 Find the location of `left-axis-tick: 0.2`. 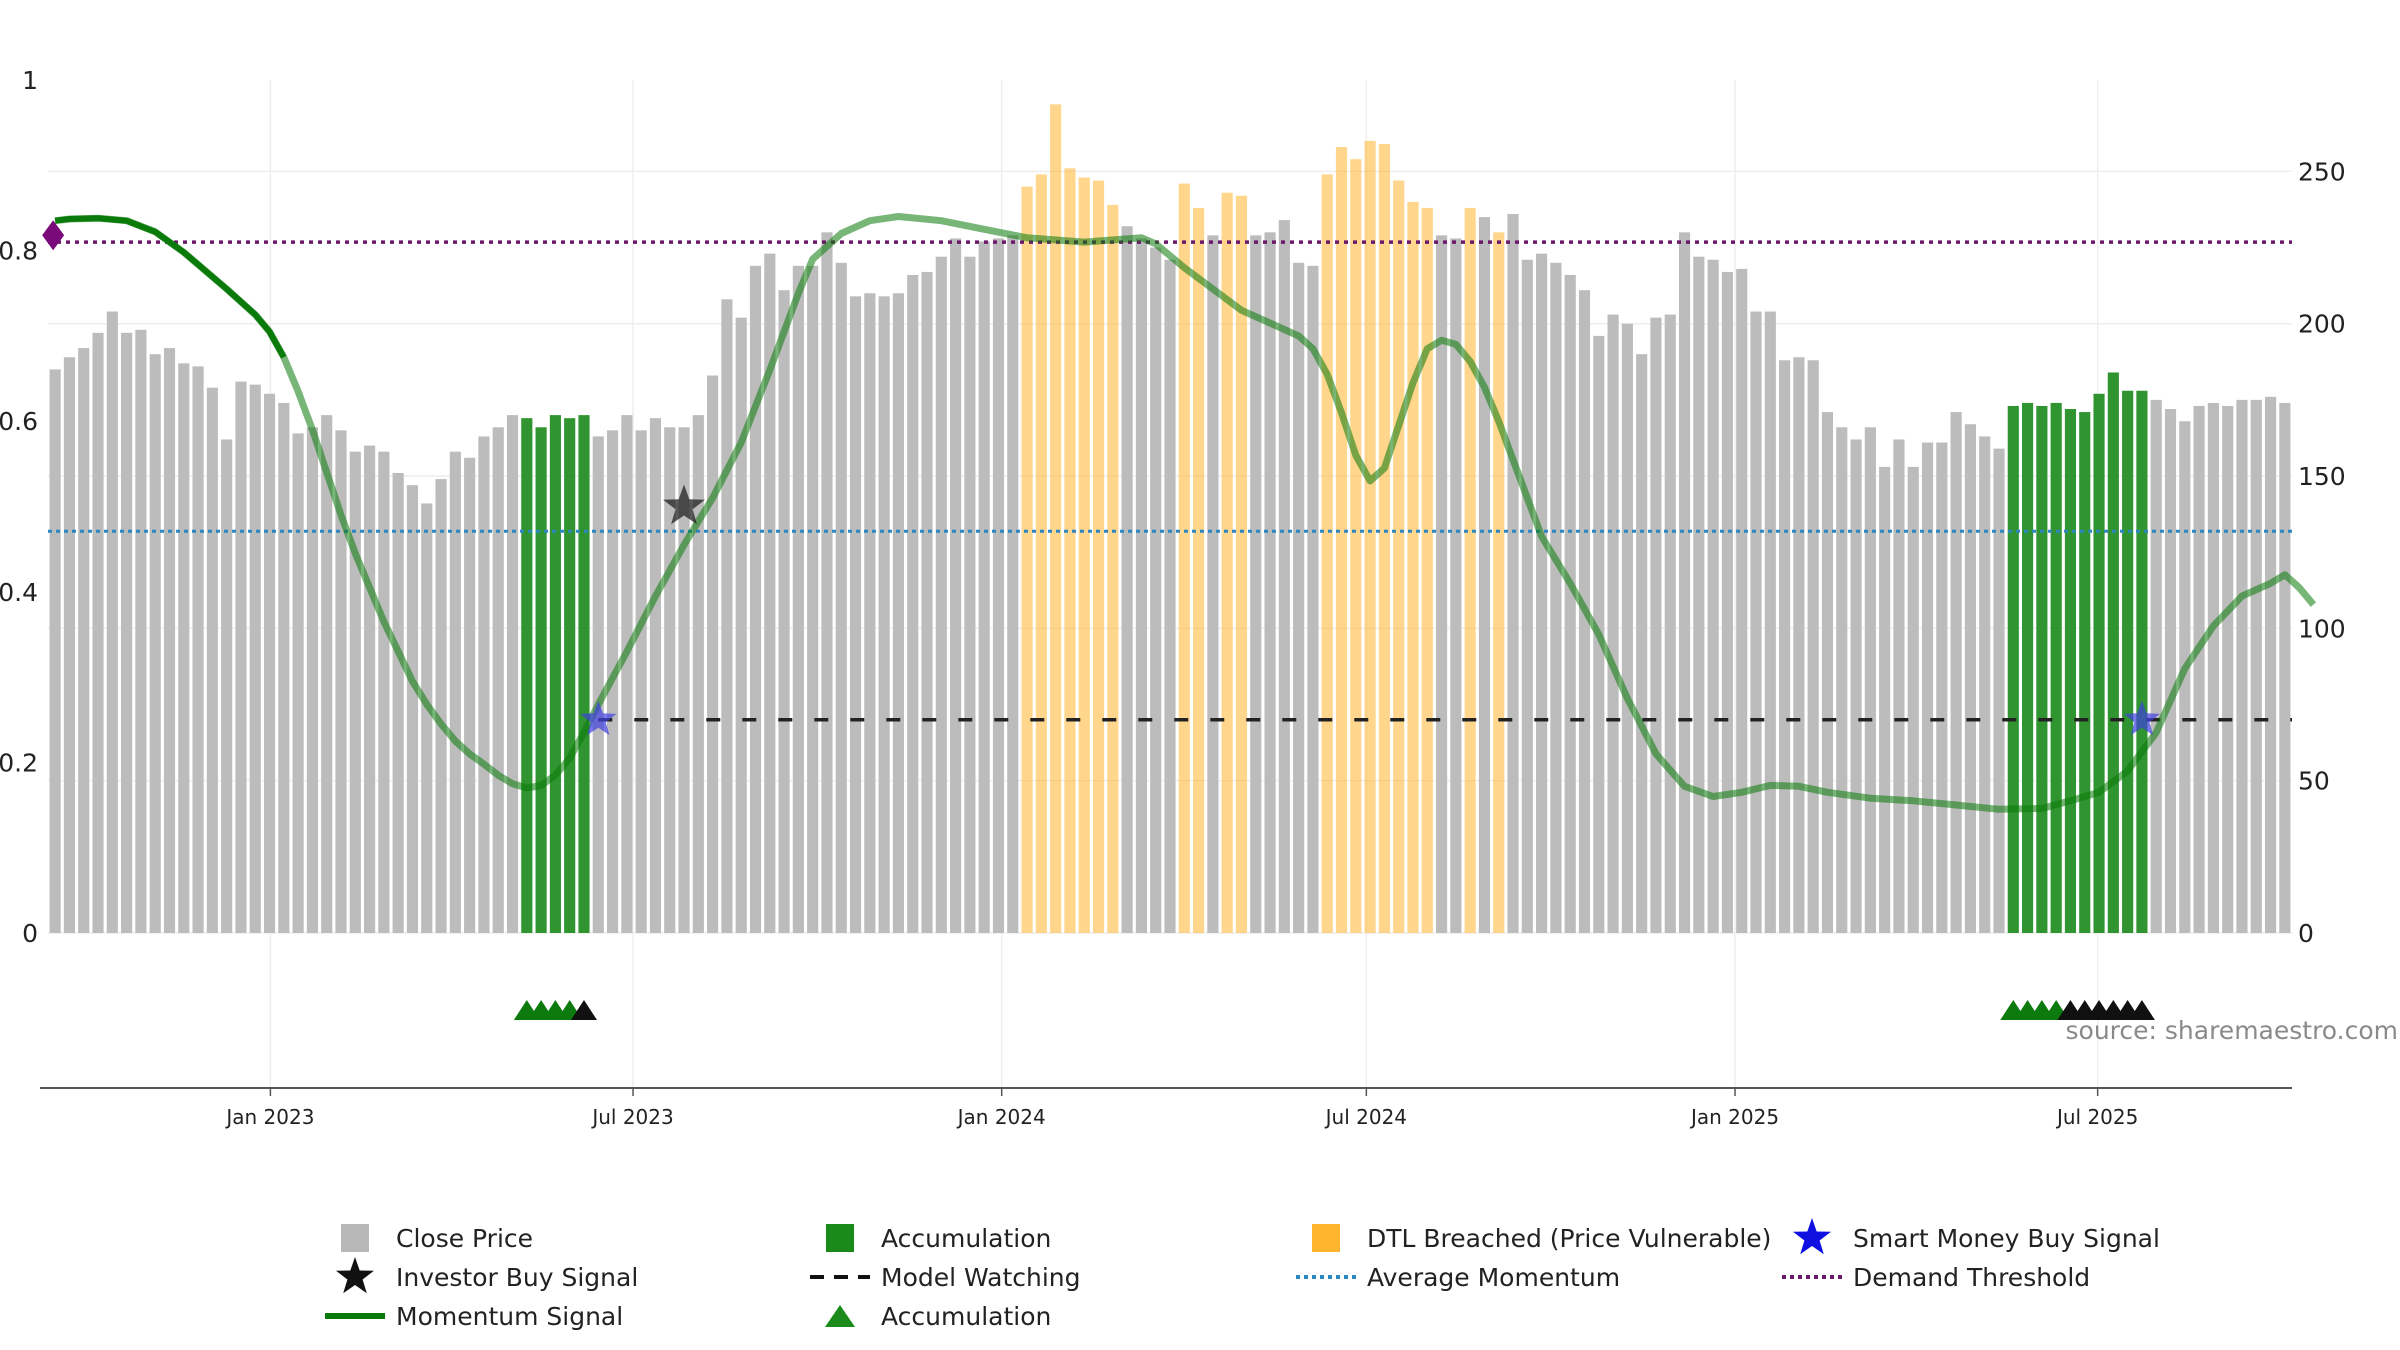

left-axis-tick: 0.2 is located at coordinates (19, 762).